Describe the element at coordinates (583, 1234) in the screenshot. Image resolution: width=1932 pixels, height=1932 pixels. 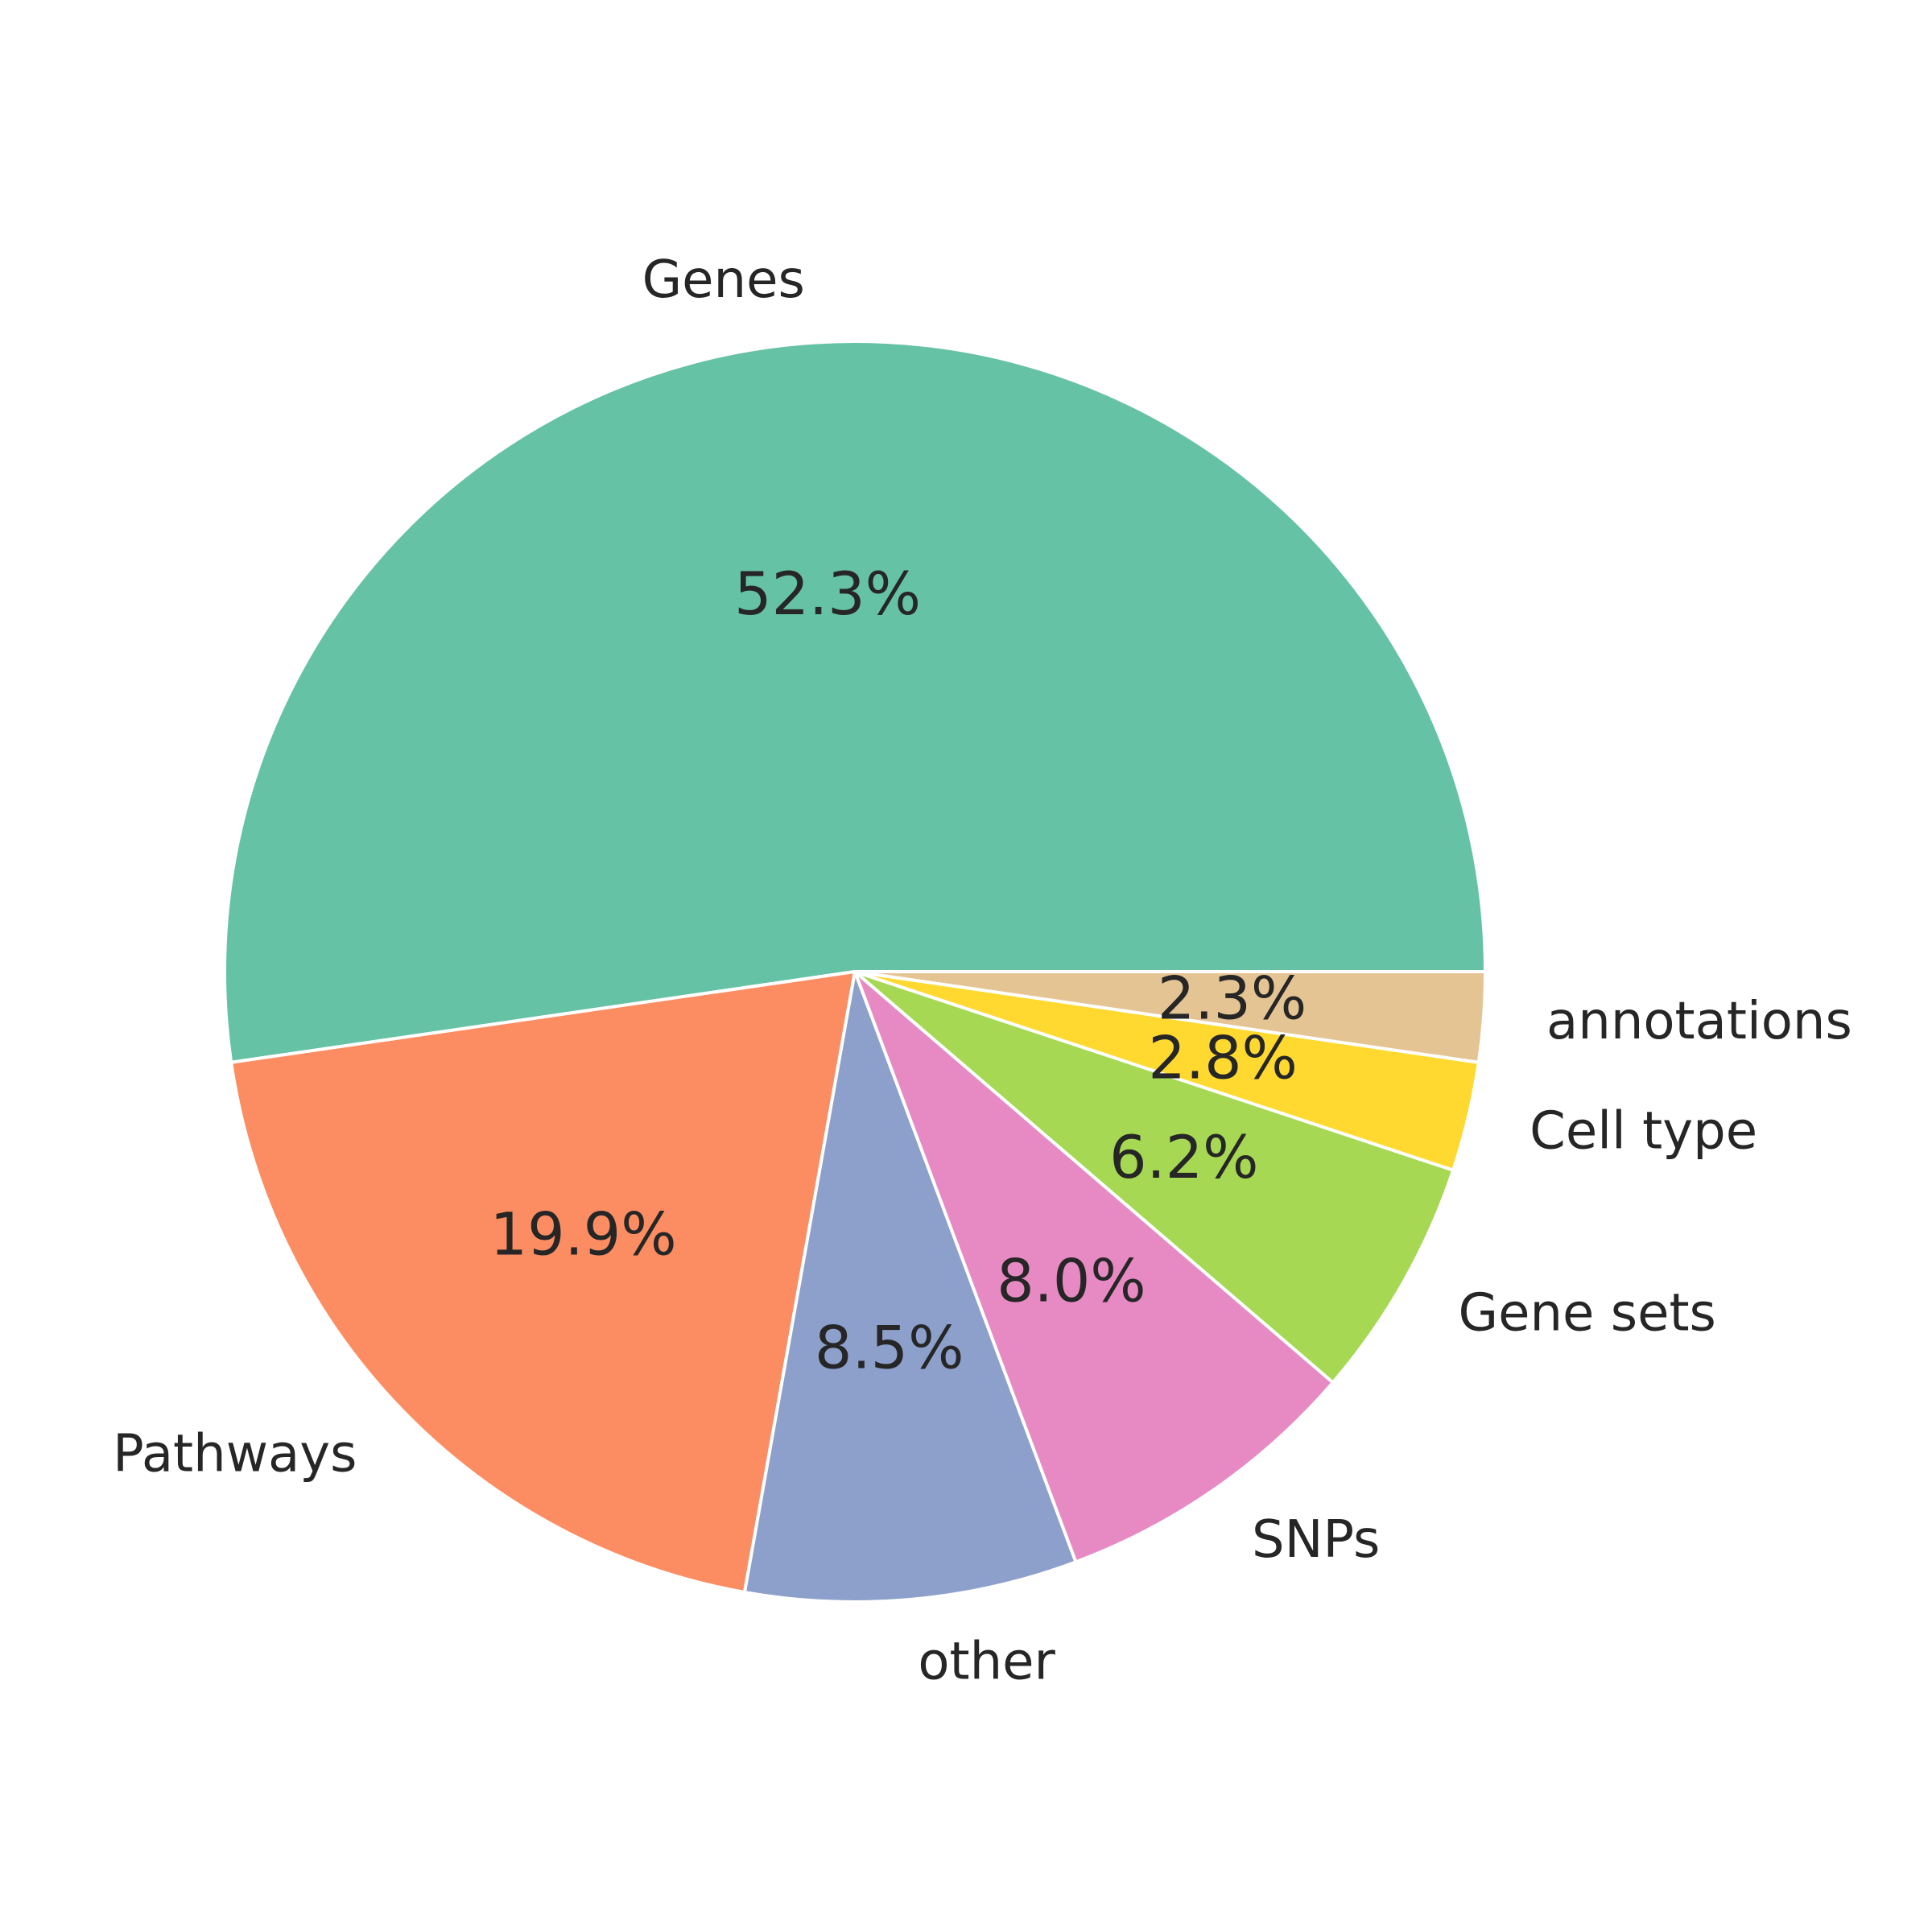
I see `slice-percent-pathways: 19.9%` at that location.